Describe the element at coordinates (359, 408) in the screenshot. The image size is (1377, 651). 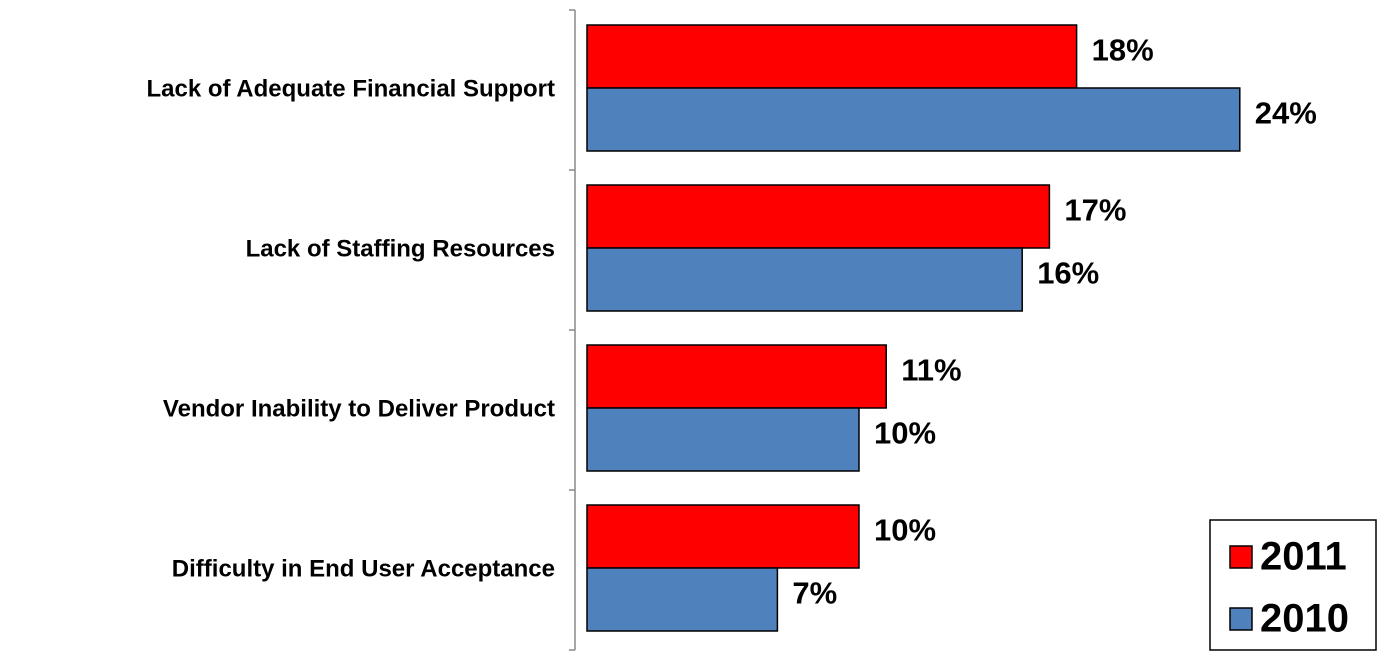
I see `category-label: Vendor Inability to Deliver Product` at that location.